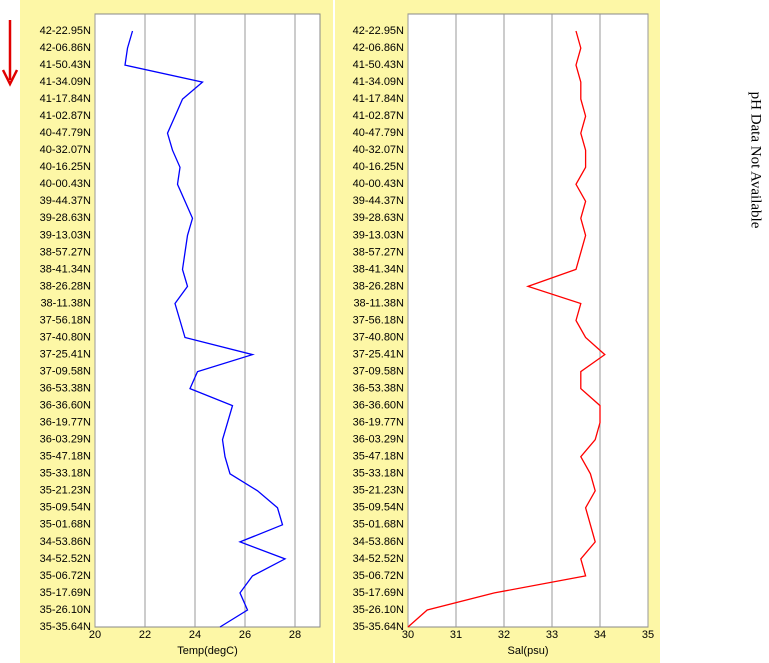  What do you see at coordinates (195, 635) in the screenshot?
I see `x-tick-label: 24` at bounding box center [195, 635].